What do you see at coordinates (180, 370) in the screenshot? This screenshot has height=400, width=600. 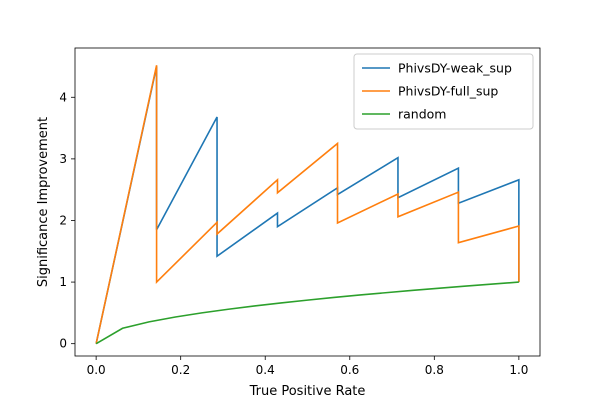 I see `x-tick-label: 0.2` at bounding box center [180, 370].